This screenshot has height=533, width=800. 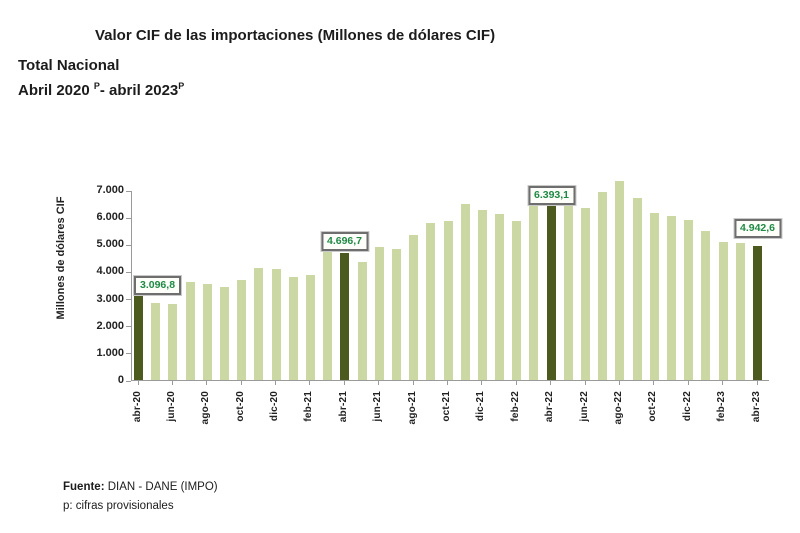 What do you see at coordinates (157, 285) in the screenshot?
I see `value-label-abr-20: 3.096,8` at bounding box center [157, 285].